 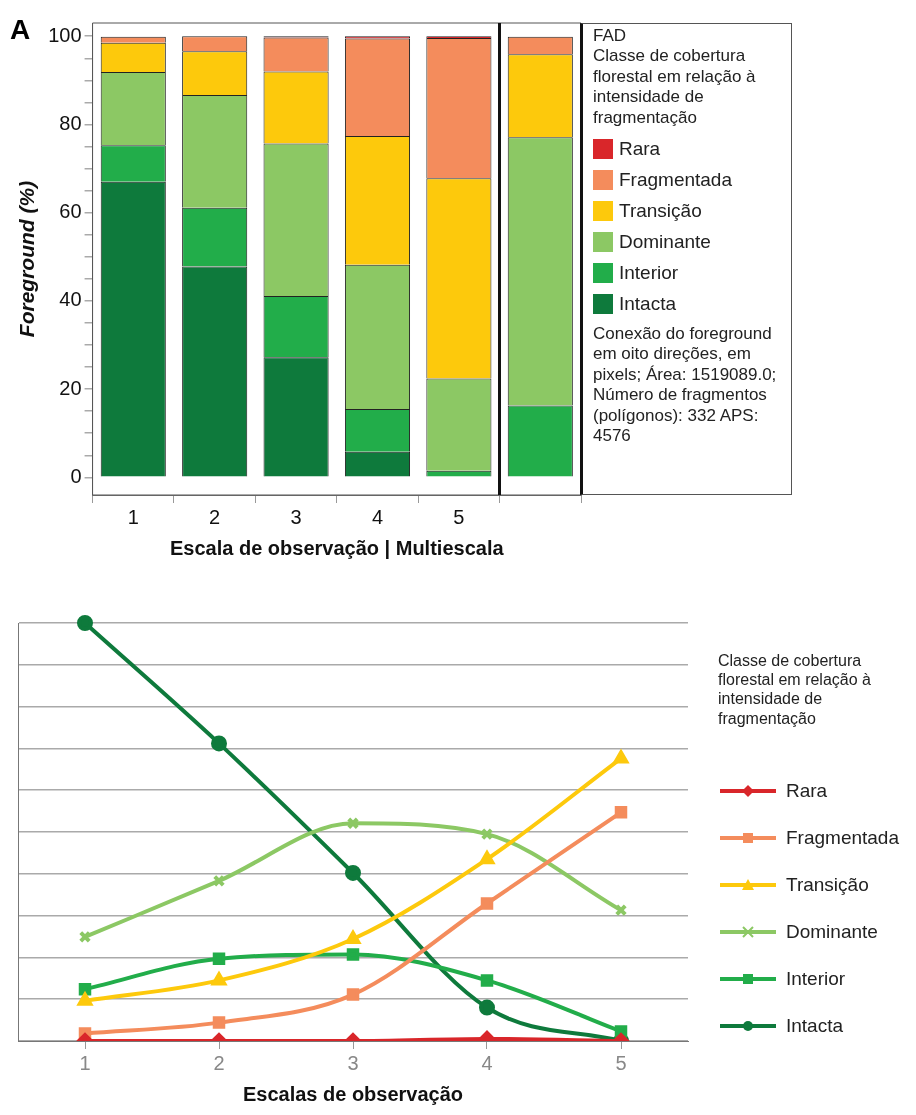 What do you see at coordinates (65, 34) in the screenshot?
I see `y-tick-label: 100` at bounding box center [65, 34].